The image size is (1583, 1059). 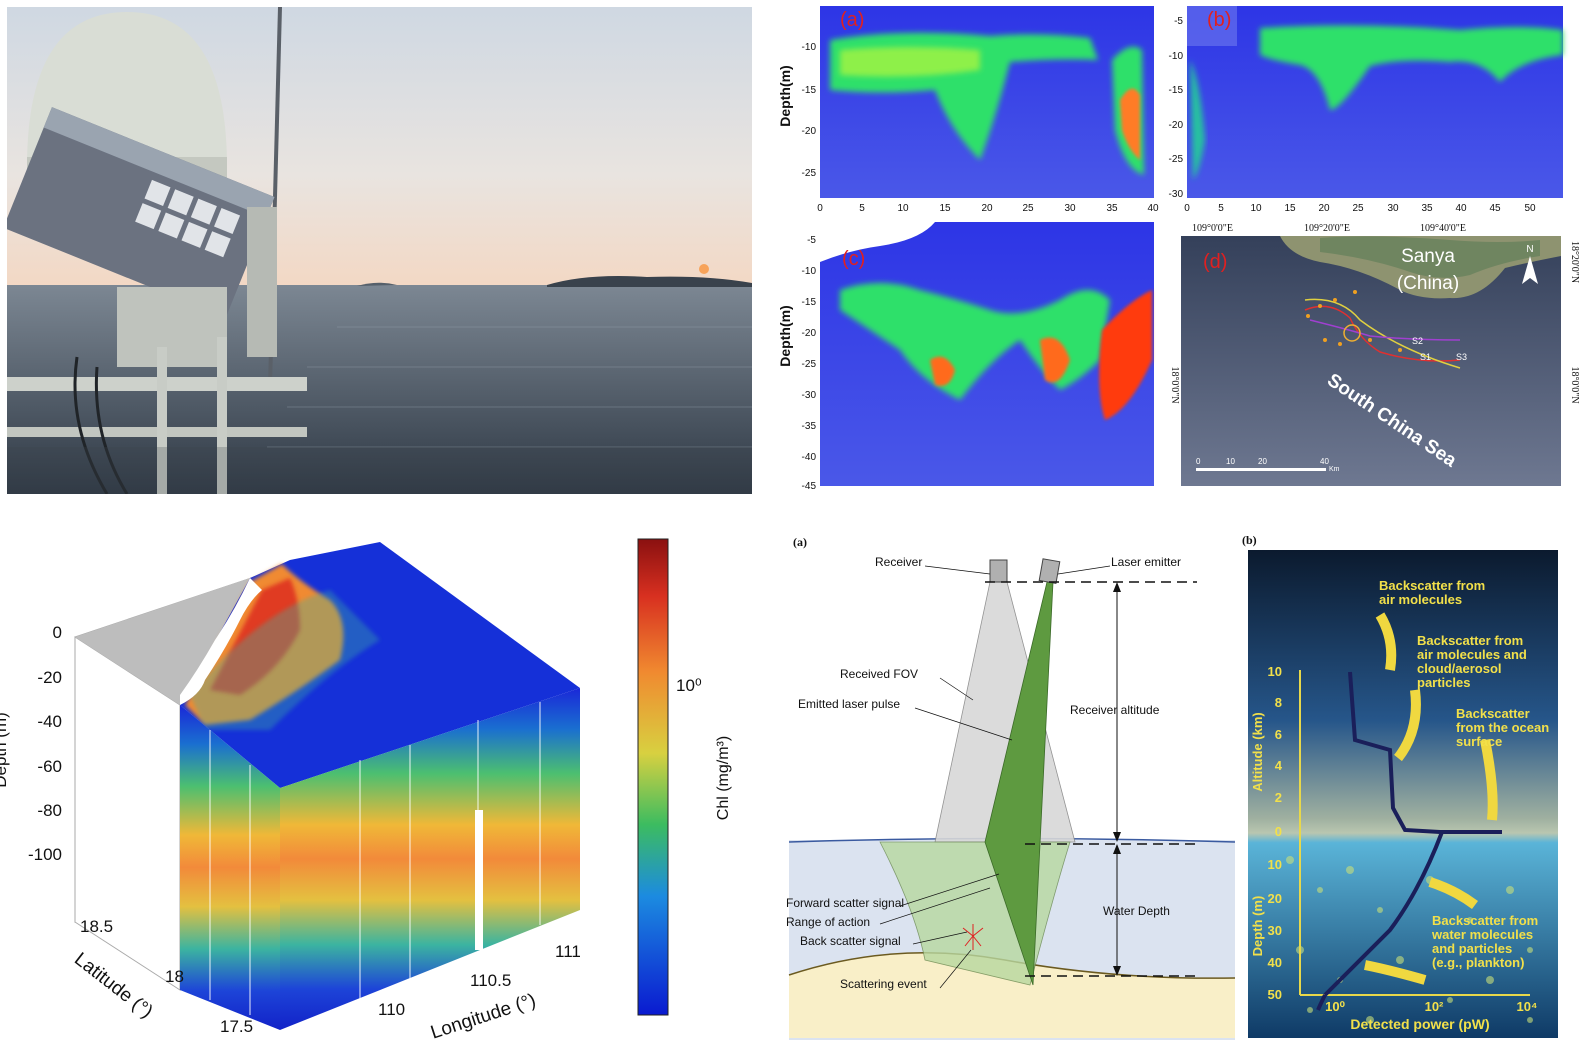 What do you see at coordinates (1470, 640) in the screenshot?
I see `ann-cloud: Backscatter from` at bounding box center [1470, 640].